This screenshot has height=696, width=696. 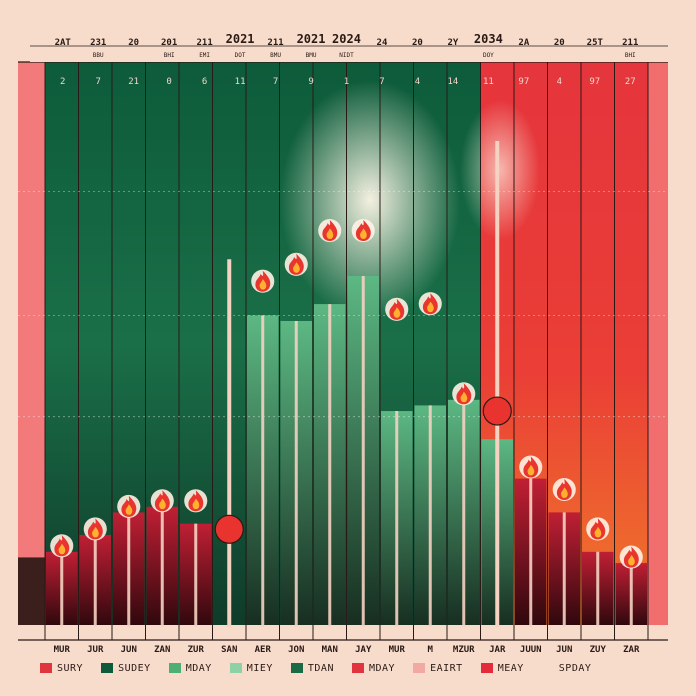 I want to click on legend-label: SUDEY, so click(x=134, y=668).